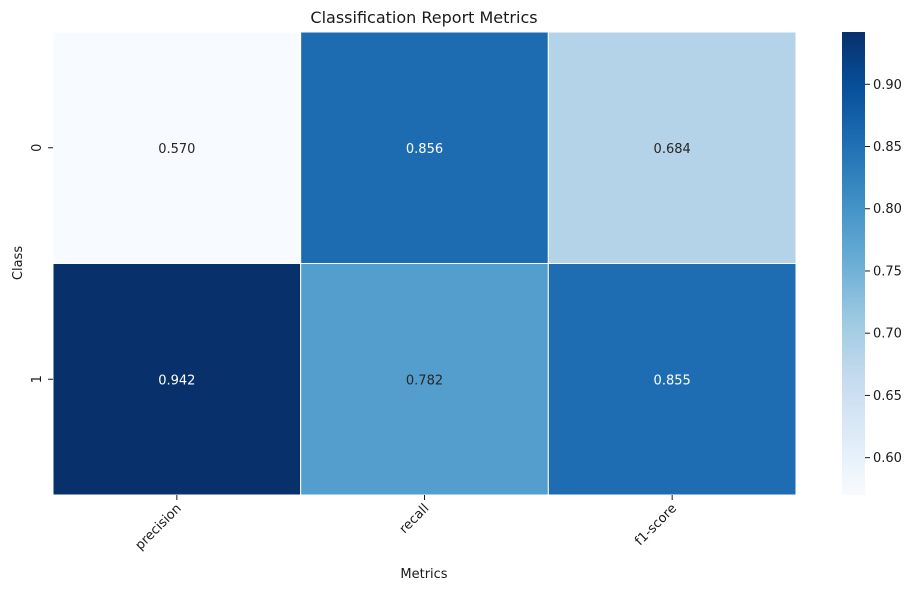  What do you see at coordinates (887, 334) in the screenshot?
I see `colorbar-tick-label: 0.70` at bounding box center [887, 334].